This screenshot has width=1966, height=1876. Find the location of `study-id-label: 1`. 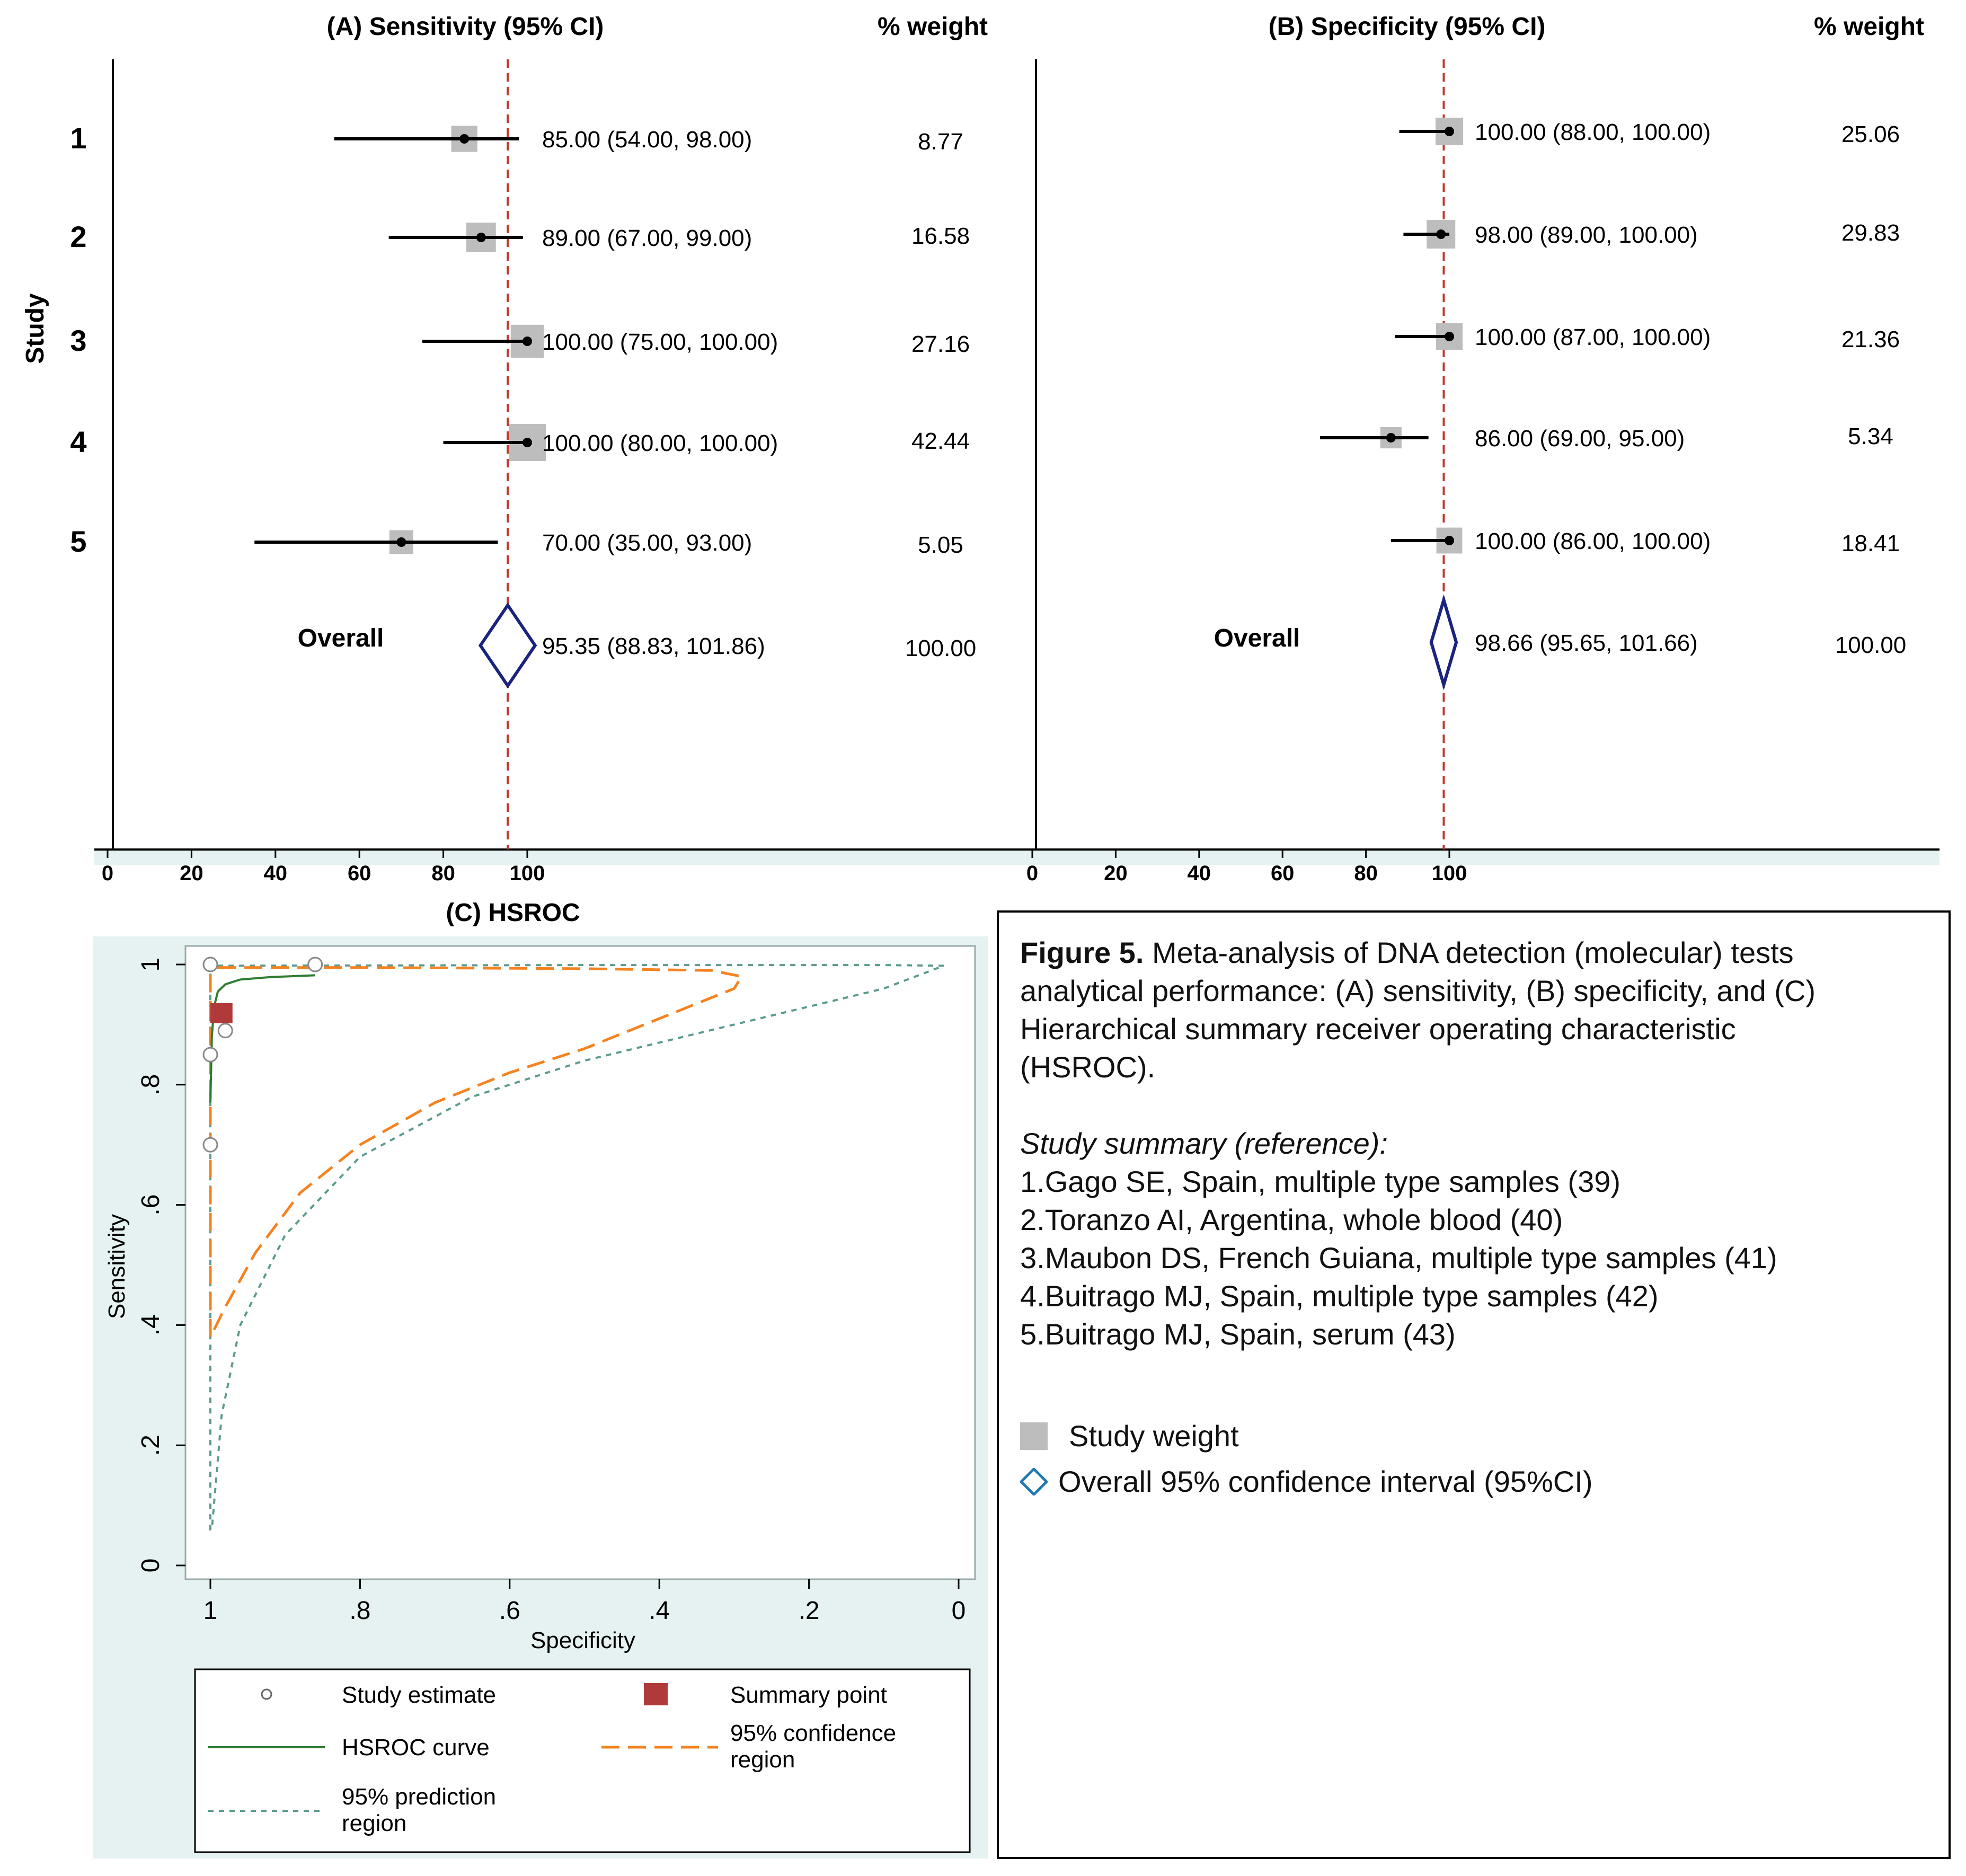

study-id-label: 1 is located at coordinates (78, 138).